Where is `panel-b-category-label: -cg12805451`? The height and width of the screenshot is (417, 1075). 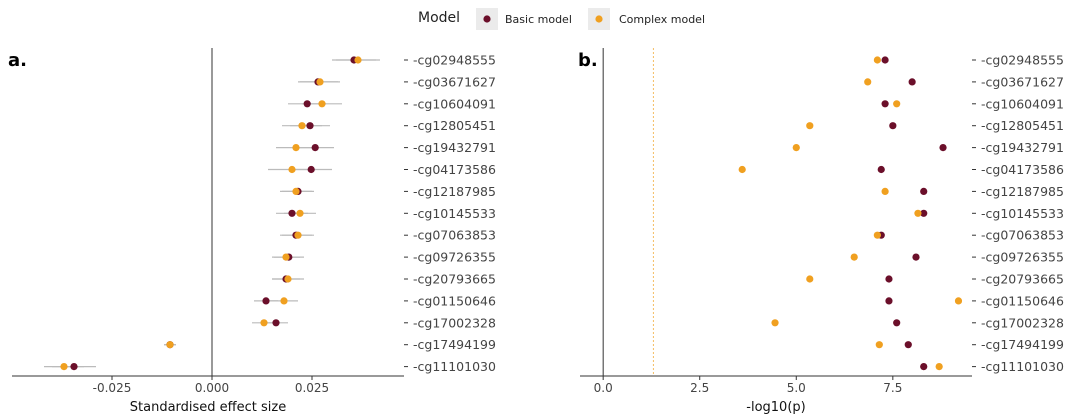 panel-b-category-label: -cg12805451 is located at coordinates (1022, 125).